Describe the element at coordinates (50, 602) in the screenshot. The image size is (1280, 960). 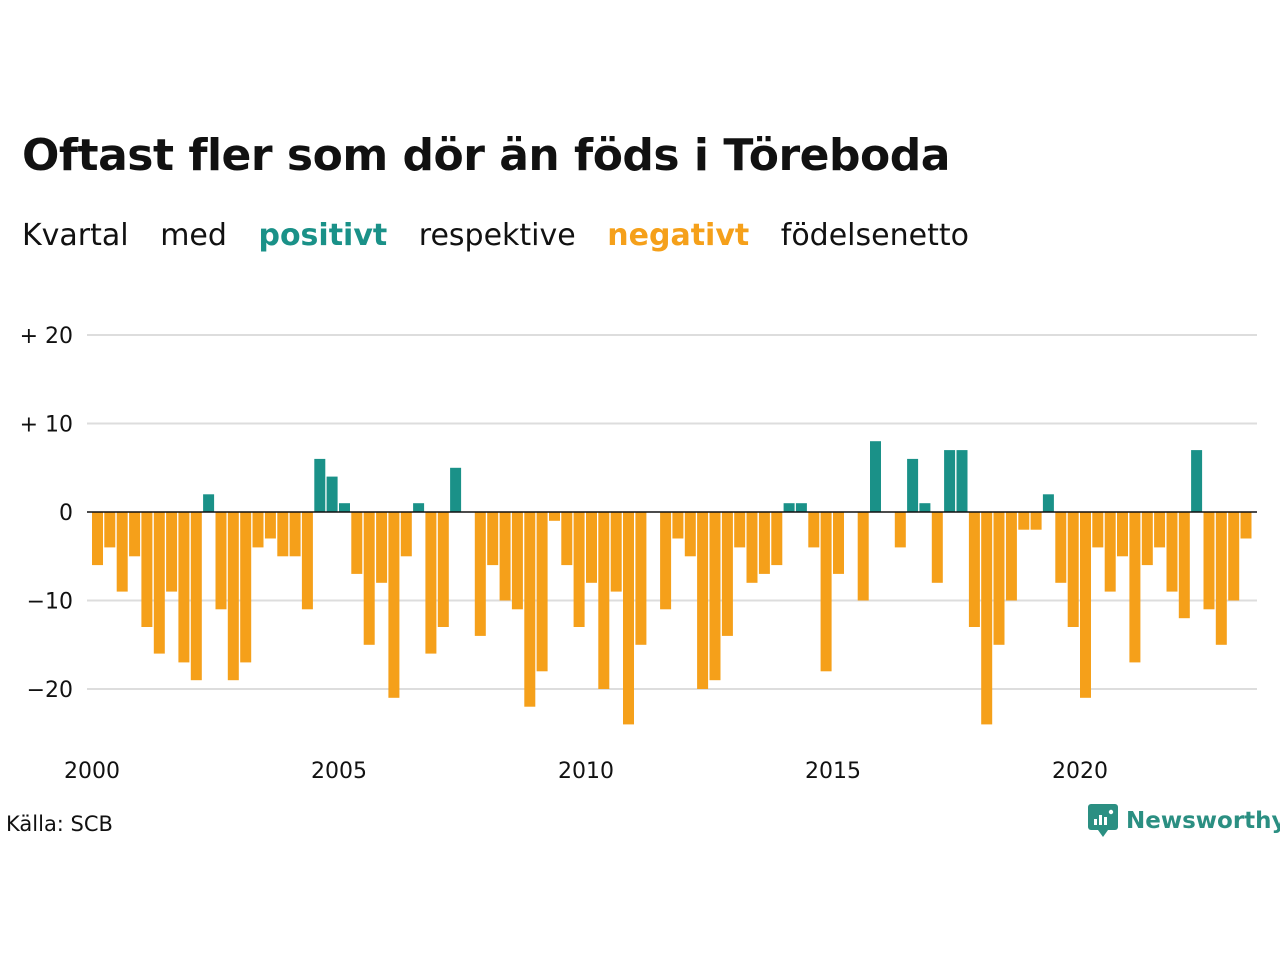
I see `y-tick-label: −10` at that location.